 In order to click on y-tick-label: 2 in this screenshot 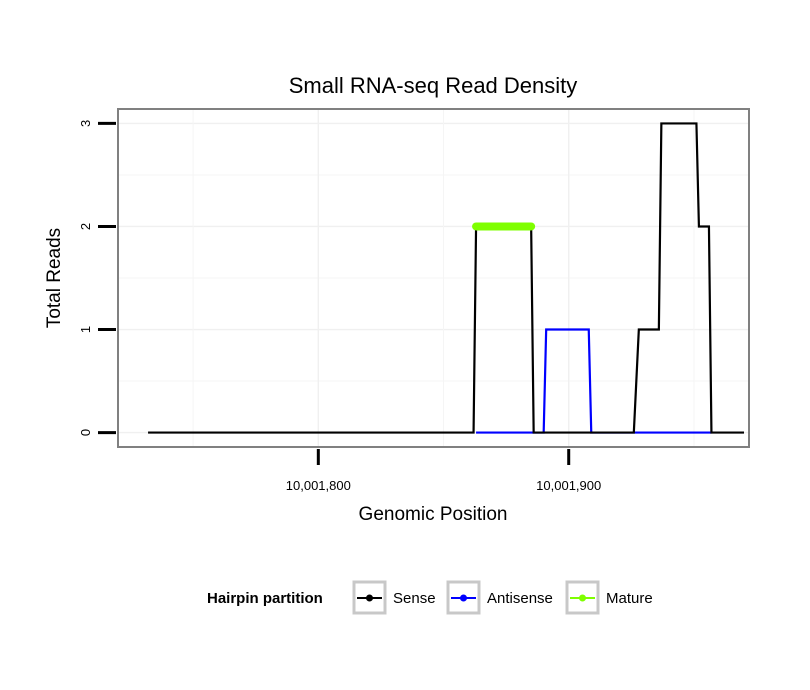, I will do `click(85, 226)`.